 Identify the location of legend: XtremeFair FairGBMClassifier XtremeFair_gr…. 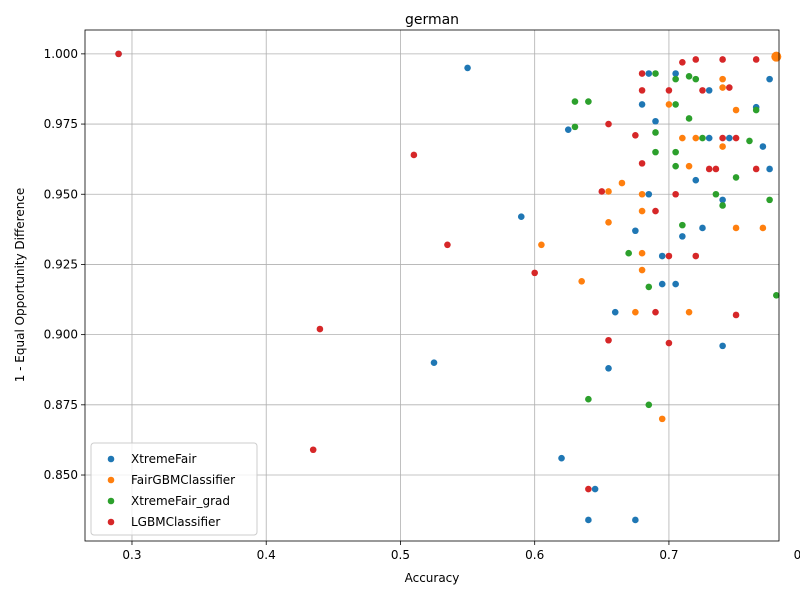
(174, 489).